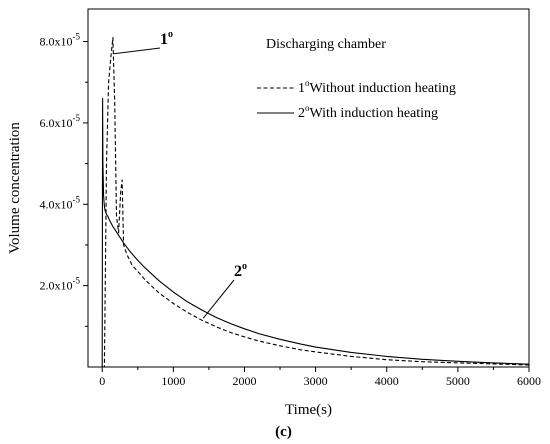 The image size is (550, 444). Describe the element at coordinates (529, 381) in the screenshot. I see `x-tick-label: 6000` at that location.